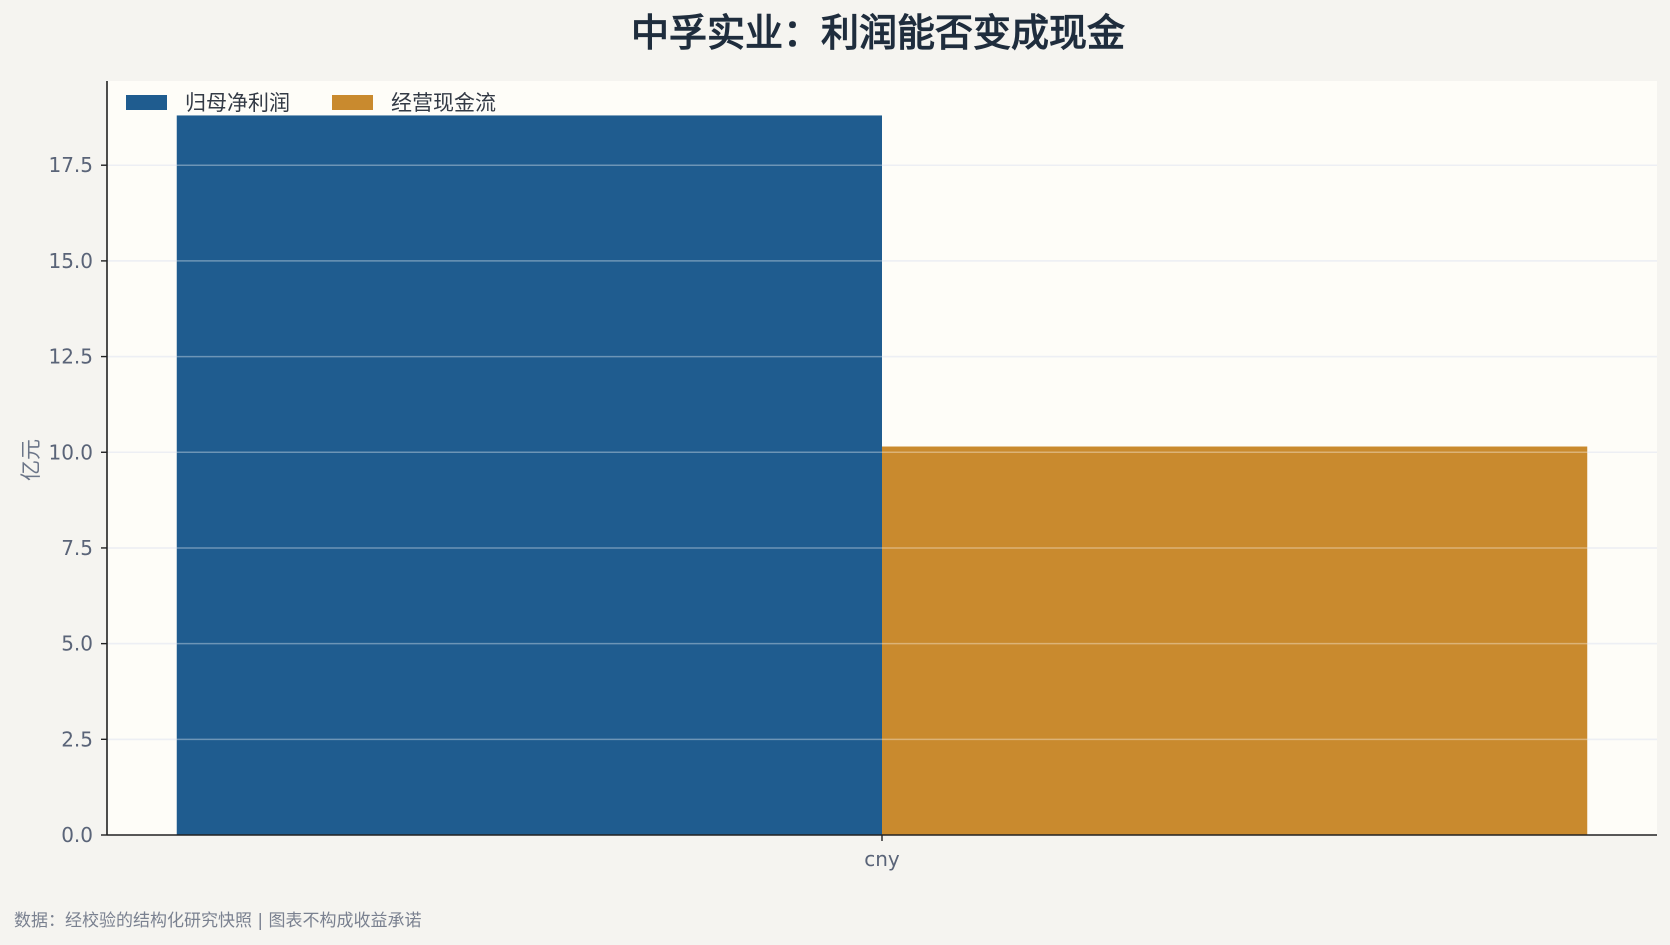 Image resolution: width=1670 pixels, height=945 pixels. What do you see at coordinates (77, 500) in the screenshot?
I see `y-axis-ticks: 0.0 2.5 5.0 7.5 10.0 12.5 15.0 17.5` at bounding box center [77, 500].